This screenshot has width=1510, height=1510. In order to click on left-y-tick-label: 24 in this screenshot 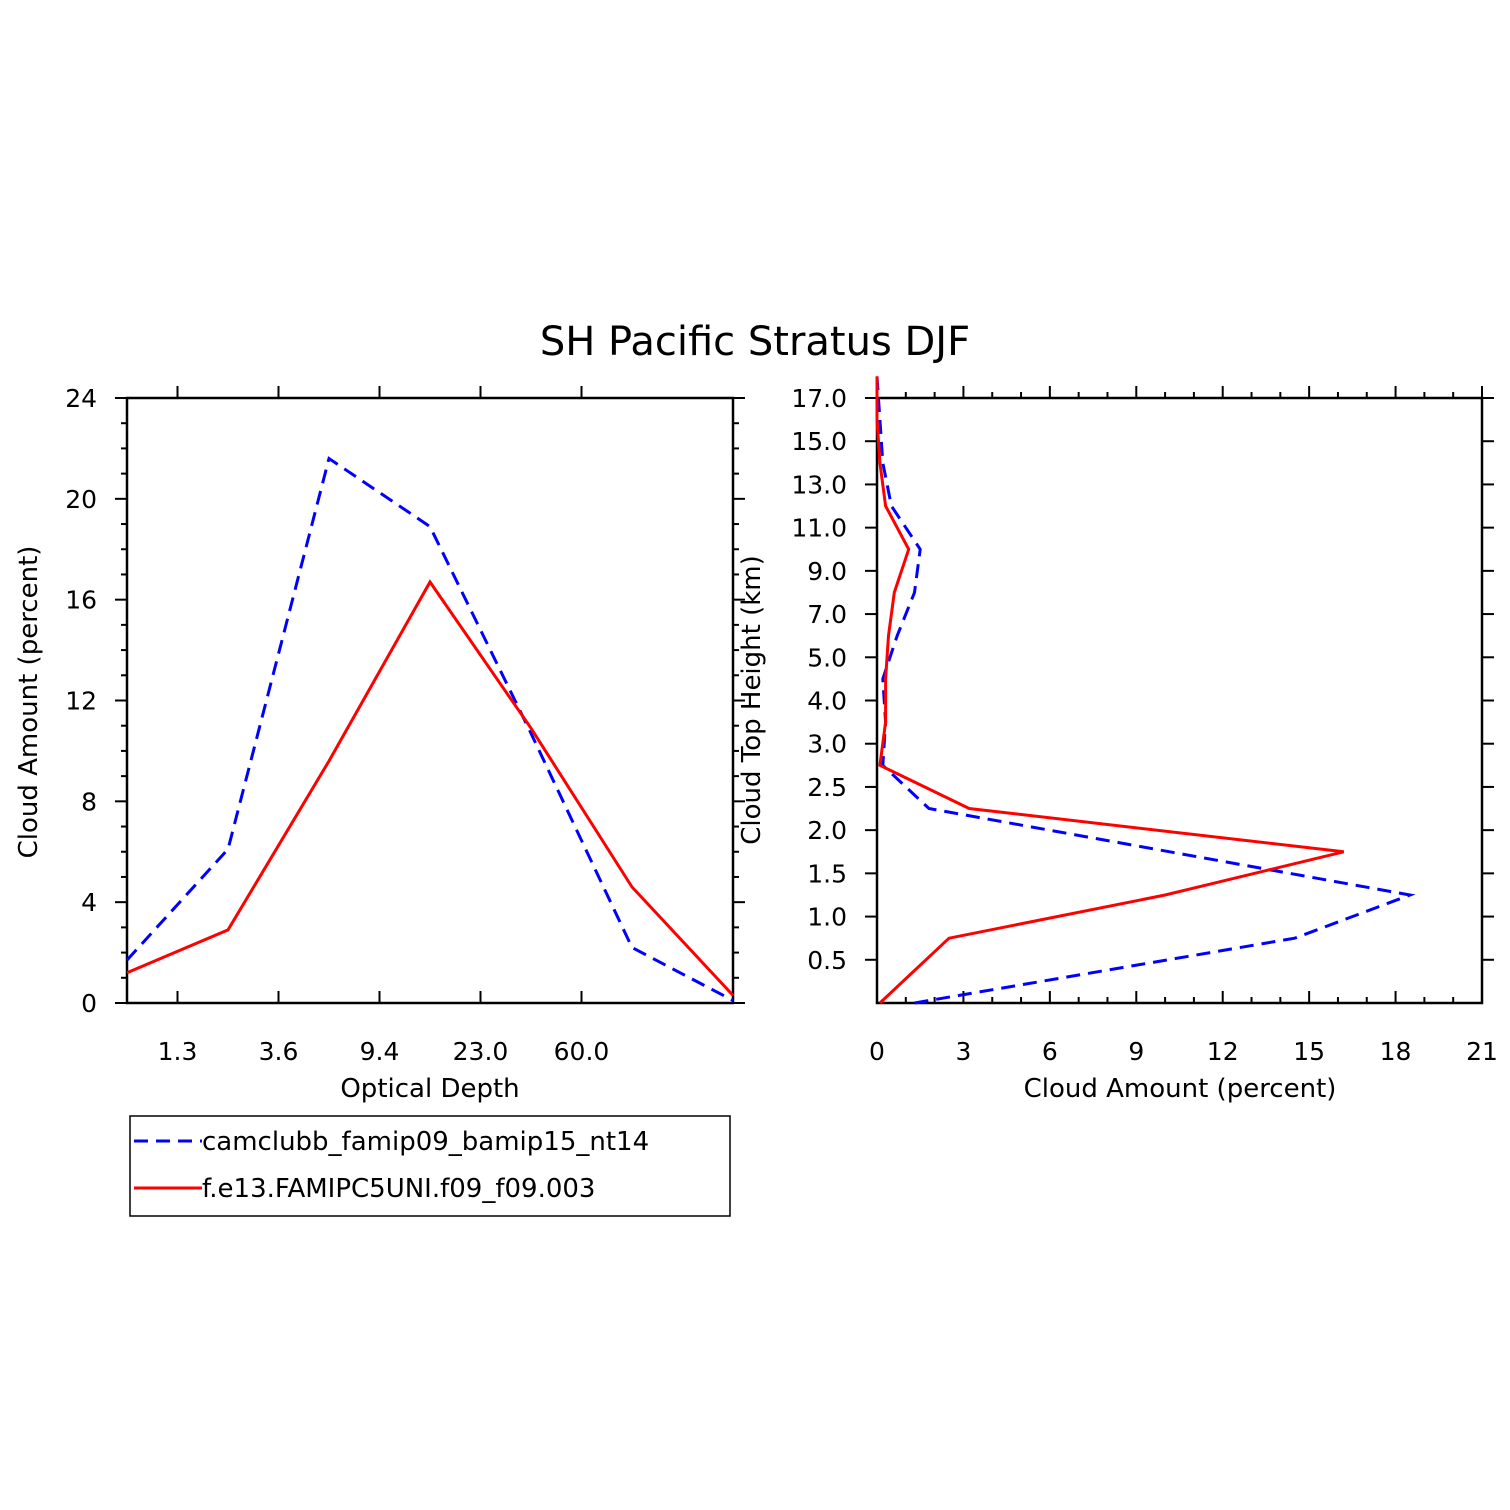, I will do `click(81, 398)`.